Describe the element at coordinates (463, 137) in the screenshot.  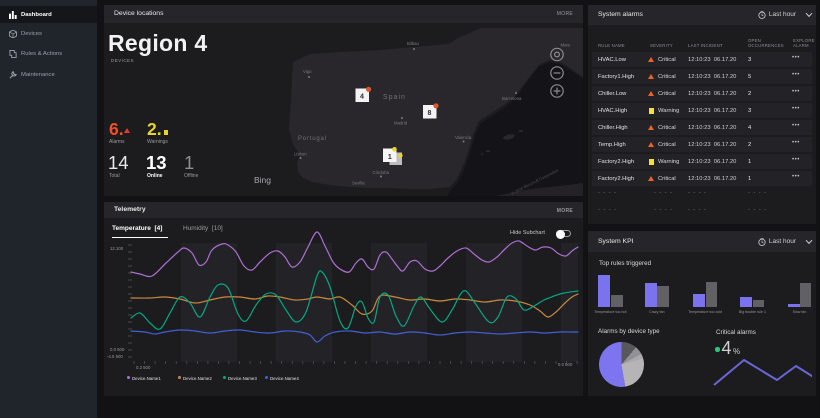
I see `svg-text: Valencia` at that location.